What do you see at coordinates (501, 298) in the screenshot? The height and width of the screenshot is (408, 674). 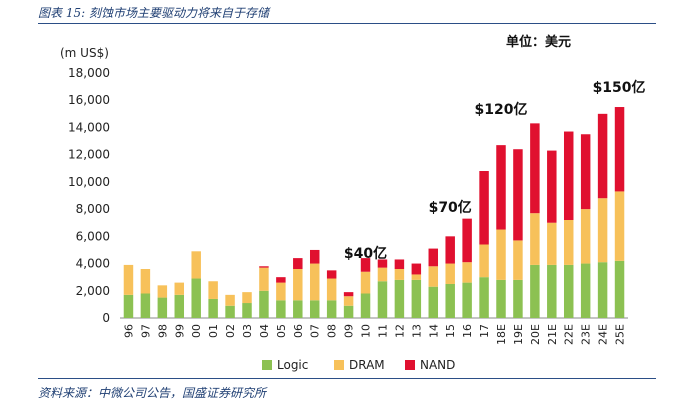 I see `bar-logic-18E` at bounding box center [501, 298].